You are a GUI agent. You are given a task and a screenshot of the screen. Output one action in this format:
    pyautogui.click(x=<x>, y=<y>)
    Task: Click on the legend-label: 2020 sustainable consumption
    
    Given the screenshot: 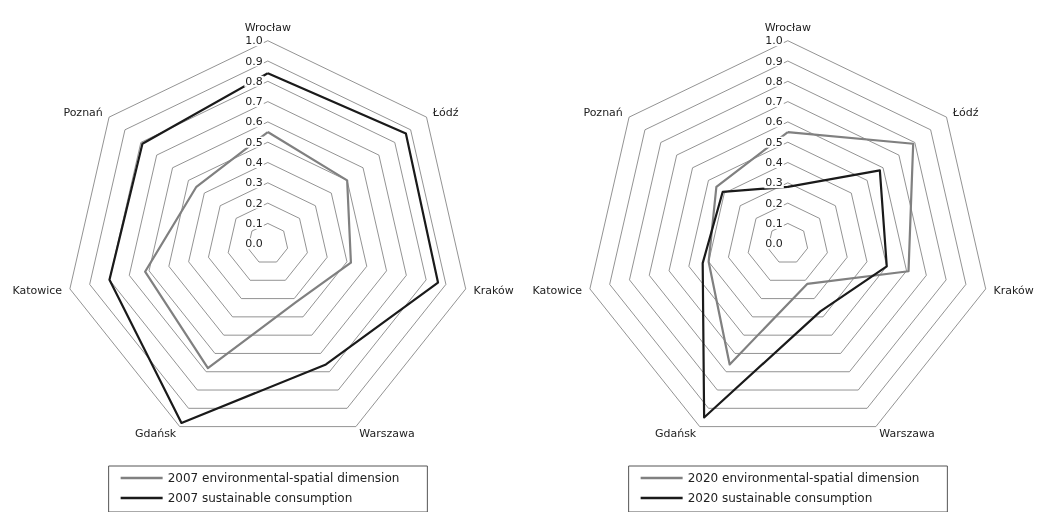 What is the action you would take?
    pyautogui.click(x=780, y=498)
    